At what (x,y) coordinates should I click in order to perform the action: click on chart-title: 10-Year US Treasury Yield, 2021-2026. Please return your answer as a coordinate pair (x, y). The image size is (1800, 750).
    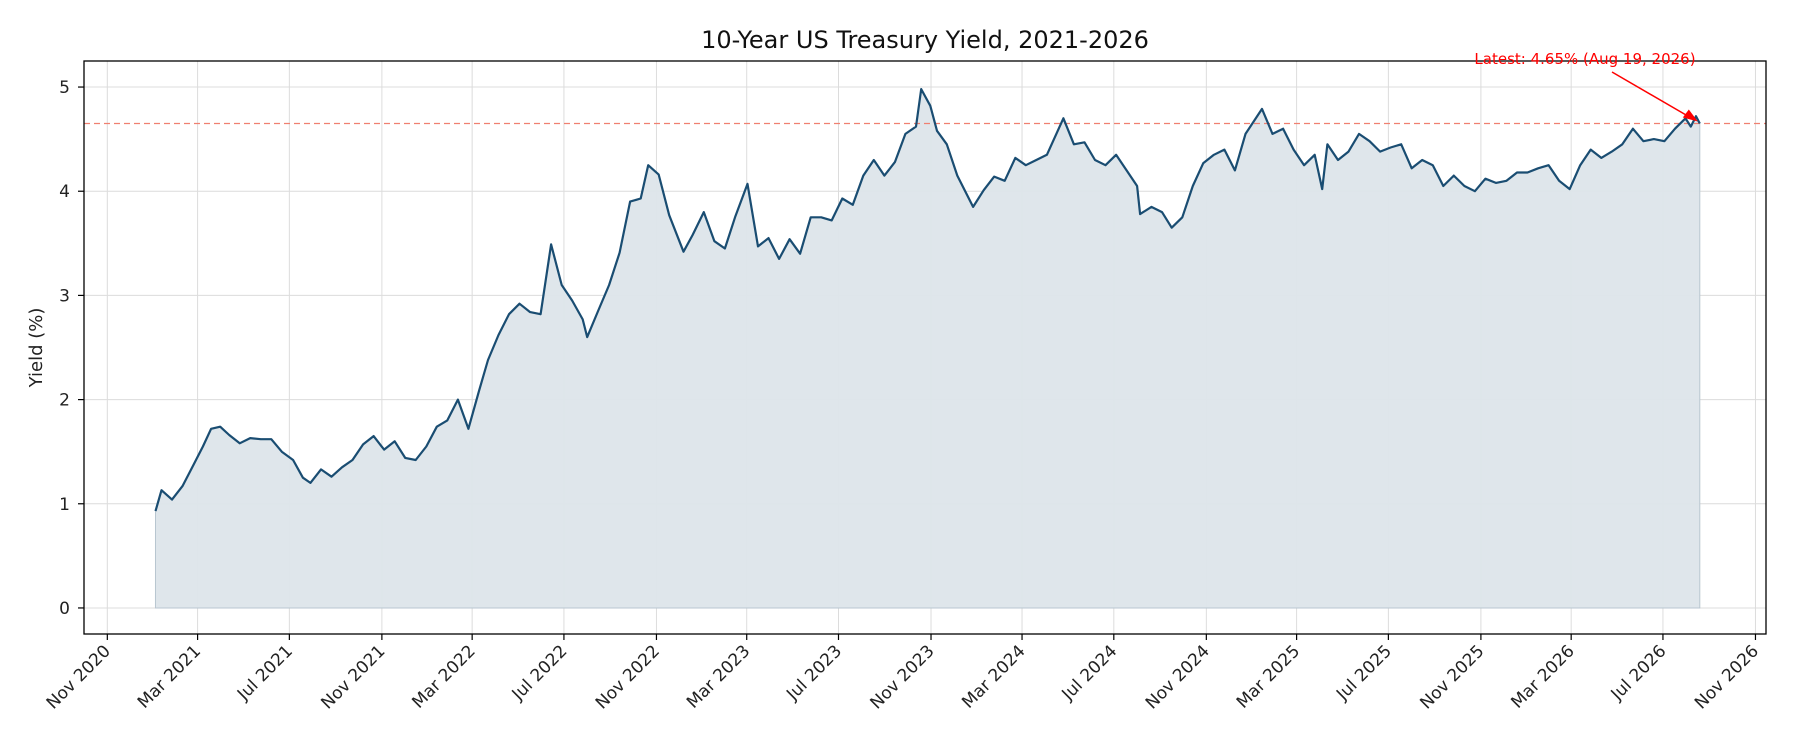
    Looking at the image, I should click on (925, 40).